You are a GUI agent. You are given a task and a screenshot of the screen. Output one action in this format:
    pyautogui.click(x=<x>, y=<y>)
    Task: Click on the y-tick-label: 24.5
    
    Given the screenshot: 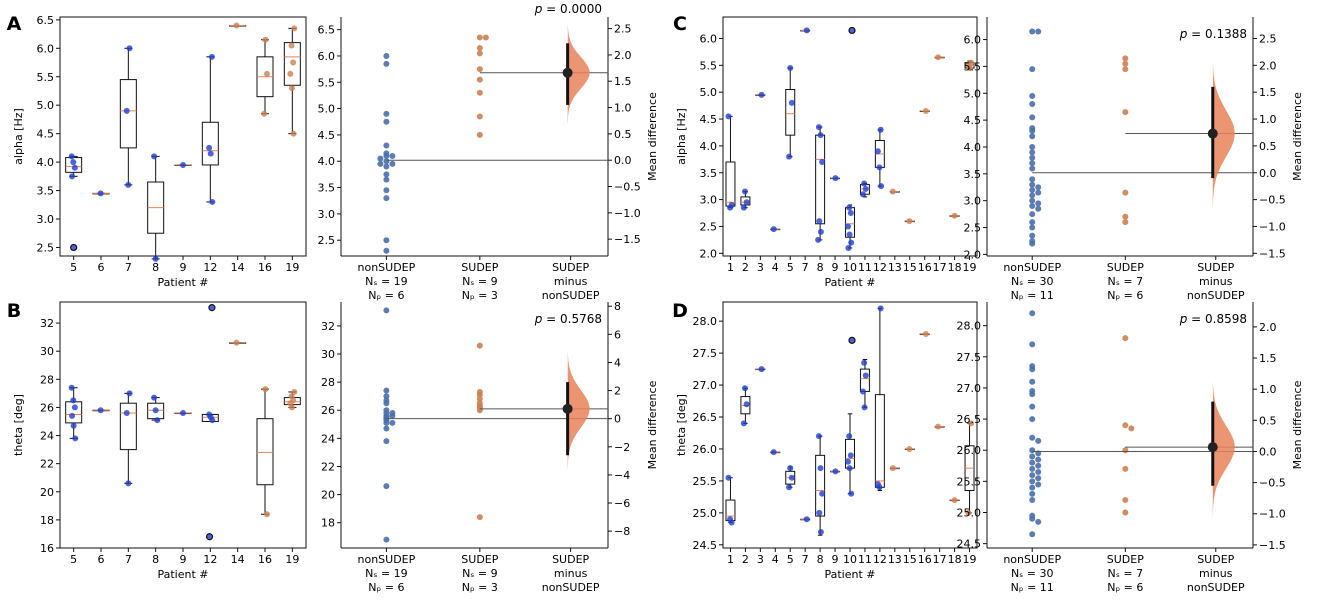 What is the action you would take?
    pyautogui.click(x=969, y=544)
    